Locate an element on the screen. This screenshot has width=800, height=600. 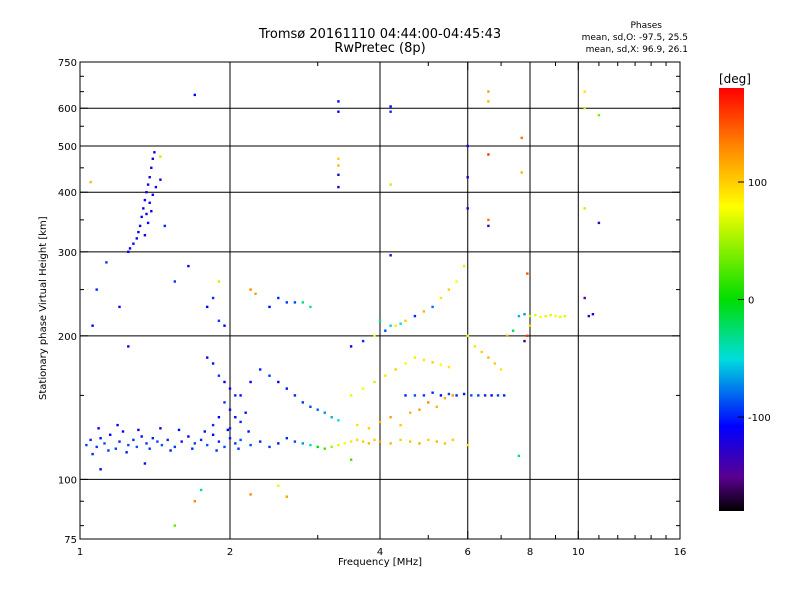
colorbar-label: [deg] is located at coordinates (735, 79).